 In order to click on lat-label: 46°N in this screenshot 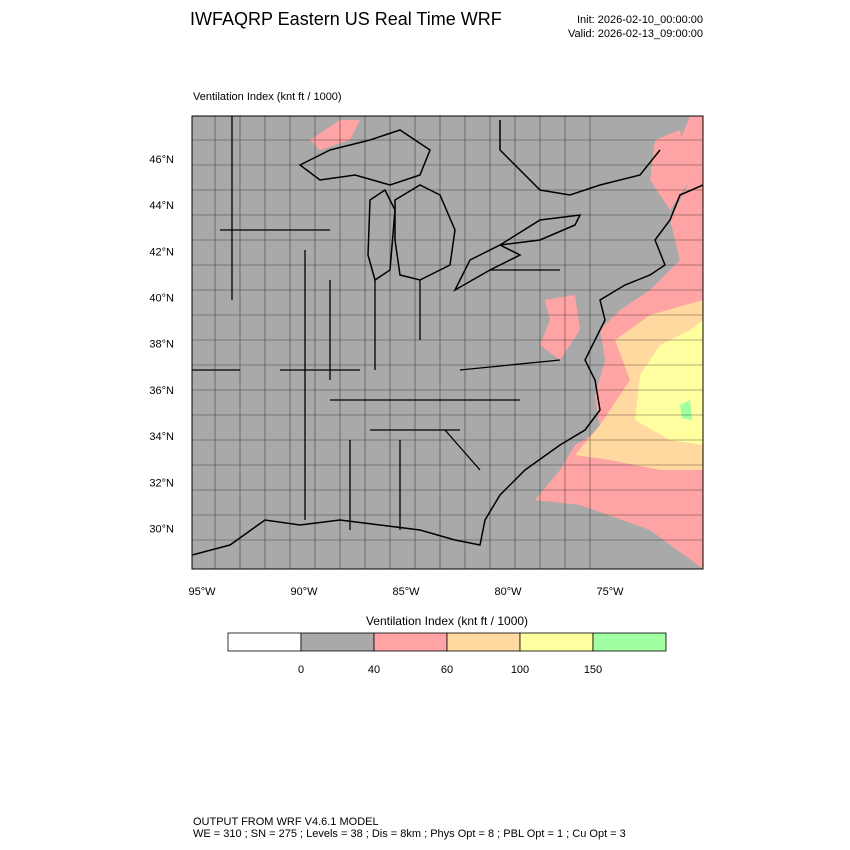, I will do `click(161, 160)`.